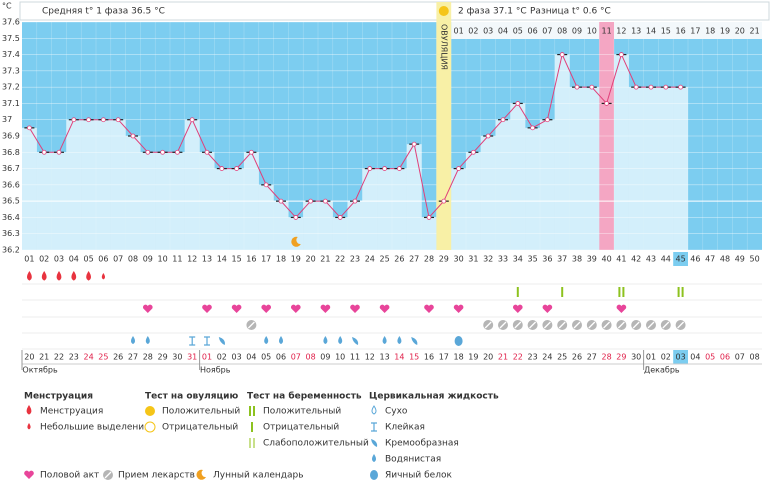  What do you see at coordinates (44, 357) in the screenshot?
I see `date: 21` at bounding box center [44, 357].